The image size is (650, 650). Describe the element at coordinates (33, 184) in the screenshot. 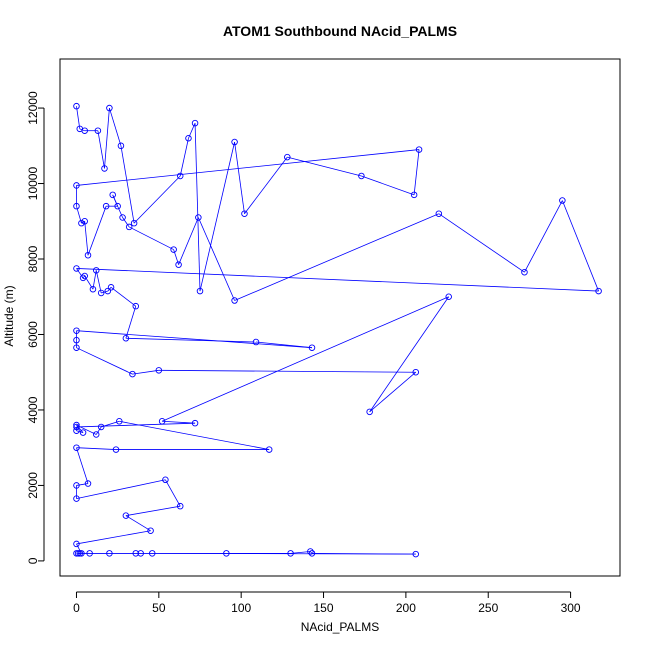

I see `y-tick-label: 10000` at that location.